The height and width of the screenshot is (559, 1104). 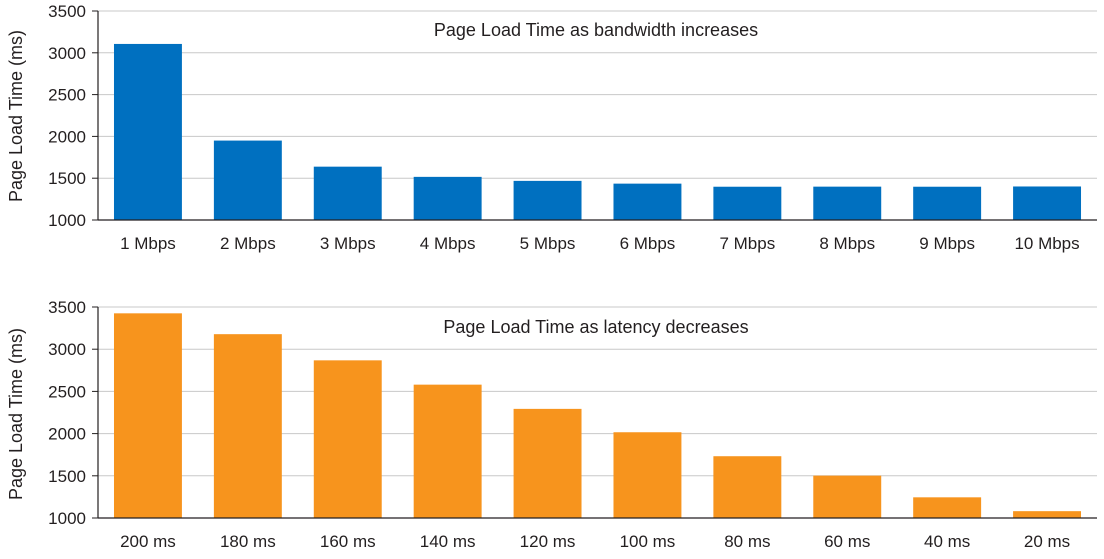 What do you see at coordinates (67, 391) in the screenshot?
I see `latency-ytick-label: 2500` at bounding box center [67, 391].